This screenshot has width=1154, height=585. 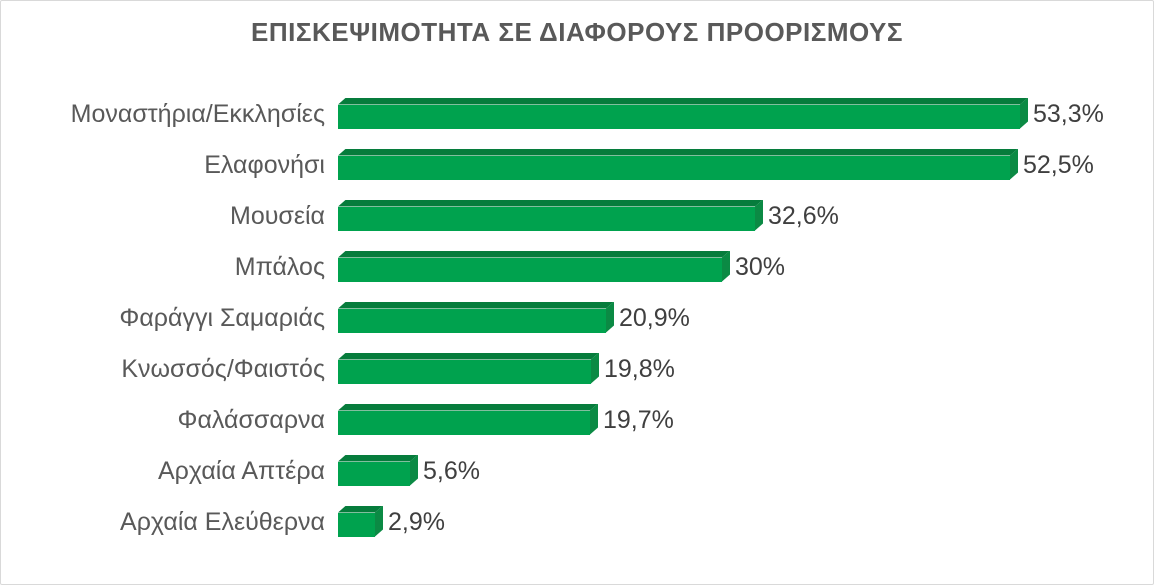 What do you see at coordinates (451, 471) in the screenshot?
I see `value-label: 5,6%` at bounding box center [451, 471].